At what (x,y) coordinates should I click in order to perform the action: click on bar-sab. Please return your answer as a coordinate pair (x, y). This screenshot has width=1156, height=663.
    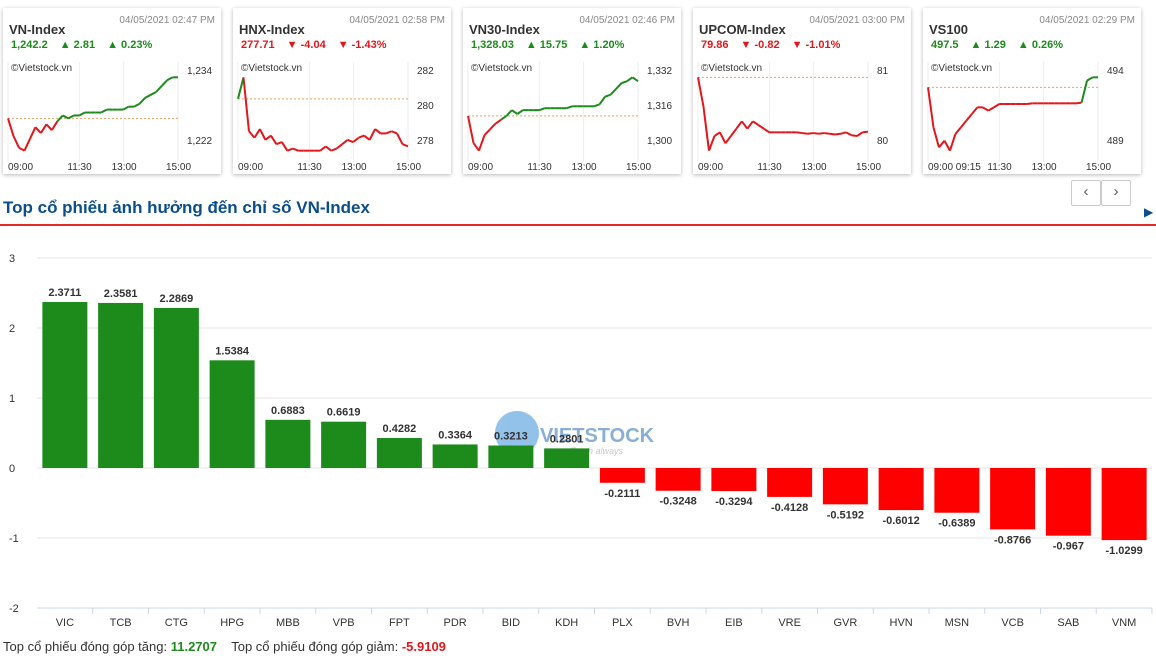
    Looking at the image, I should click on (1068, 502).